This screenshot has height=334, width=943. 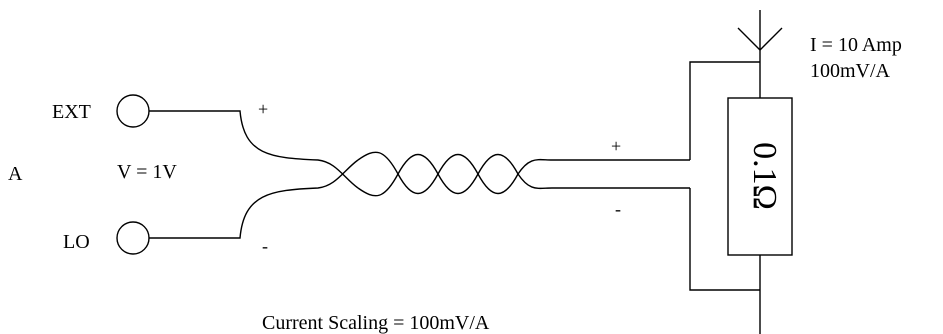 What do you see at coordinates (254, 199) in the screenshot?
I see `lower-lead-wire` at bounding box center [254, 199].